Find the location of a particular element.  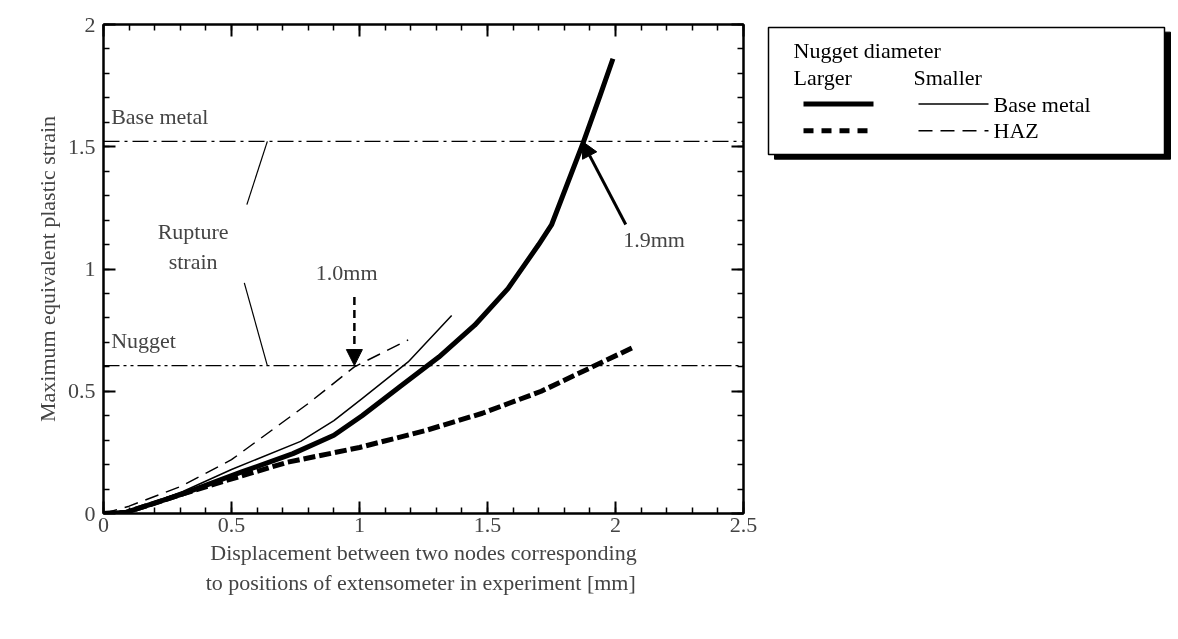

text: Smaller is located at coordinates (948, 77).